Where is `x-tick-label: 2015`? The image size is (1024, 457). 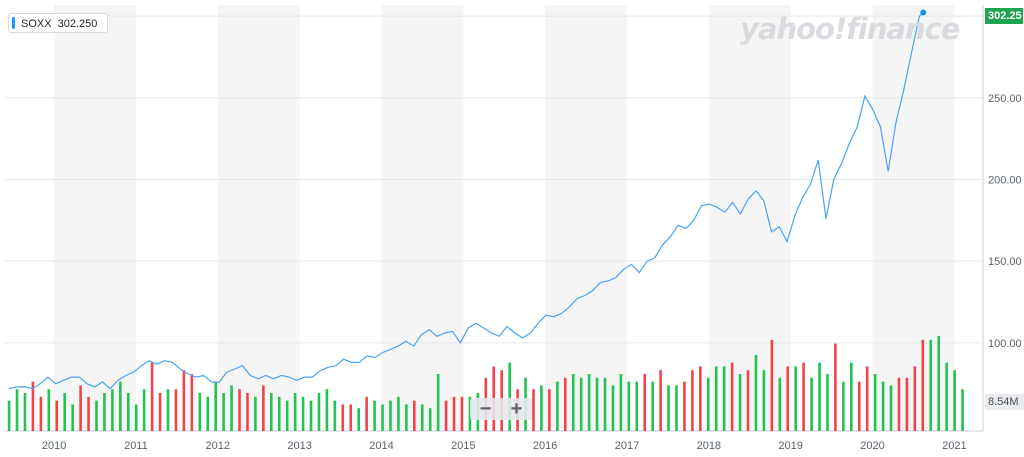 x-tick-label: 2015 is located at coordinates (463, 446).